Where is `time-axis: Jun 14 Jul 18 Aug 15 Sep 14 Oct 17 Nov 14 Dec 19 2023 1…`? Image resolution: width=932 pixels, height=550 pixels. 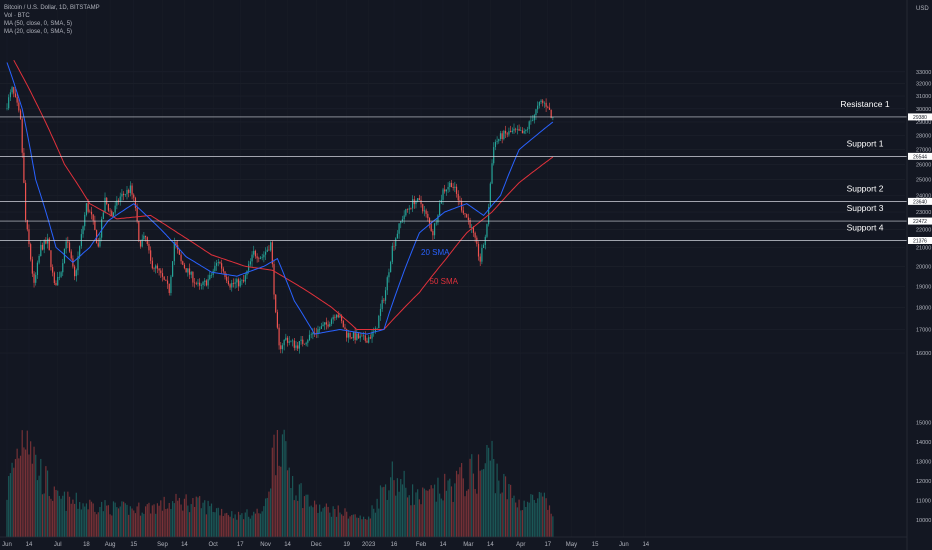
time-axis: Jun 14 Jul 18 Aug 15 Sep 14 Oct 17 Nov 14 Dec 19 2023 1… is located at coordinates (453, 542).